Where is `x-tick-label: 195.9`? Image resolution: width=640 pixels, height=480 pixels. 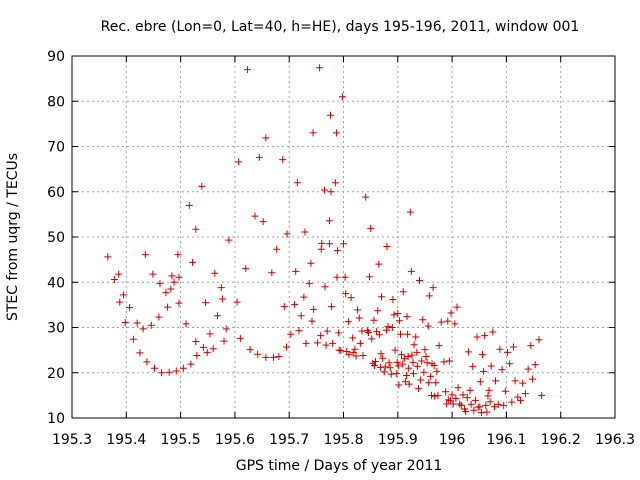
x-tick-label: 195.9 is located at coordinates (398, 440).